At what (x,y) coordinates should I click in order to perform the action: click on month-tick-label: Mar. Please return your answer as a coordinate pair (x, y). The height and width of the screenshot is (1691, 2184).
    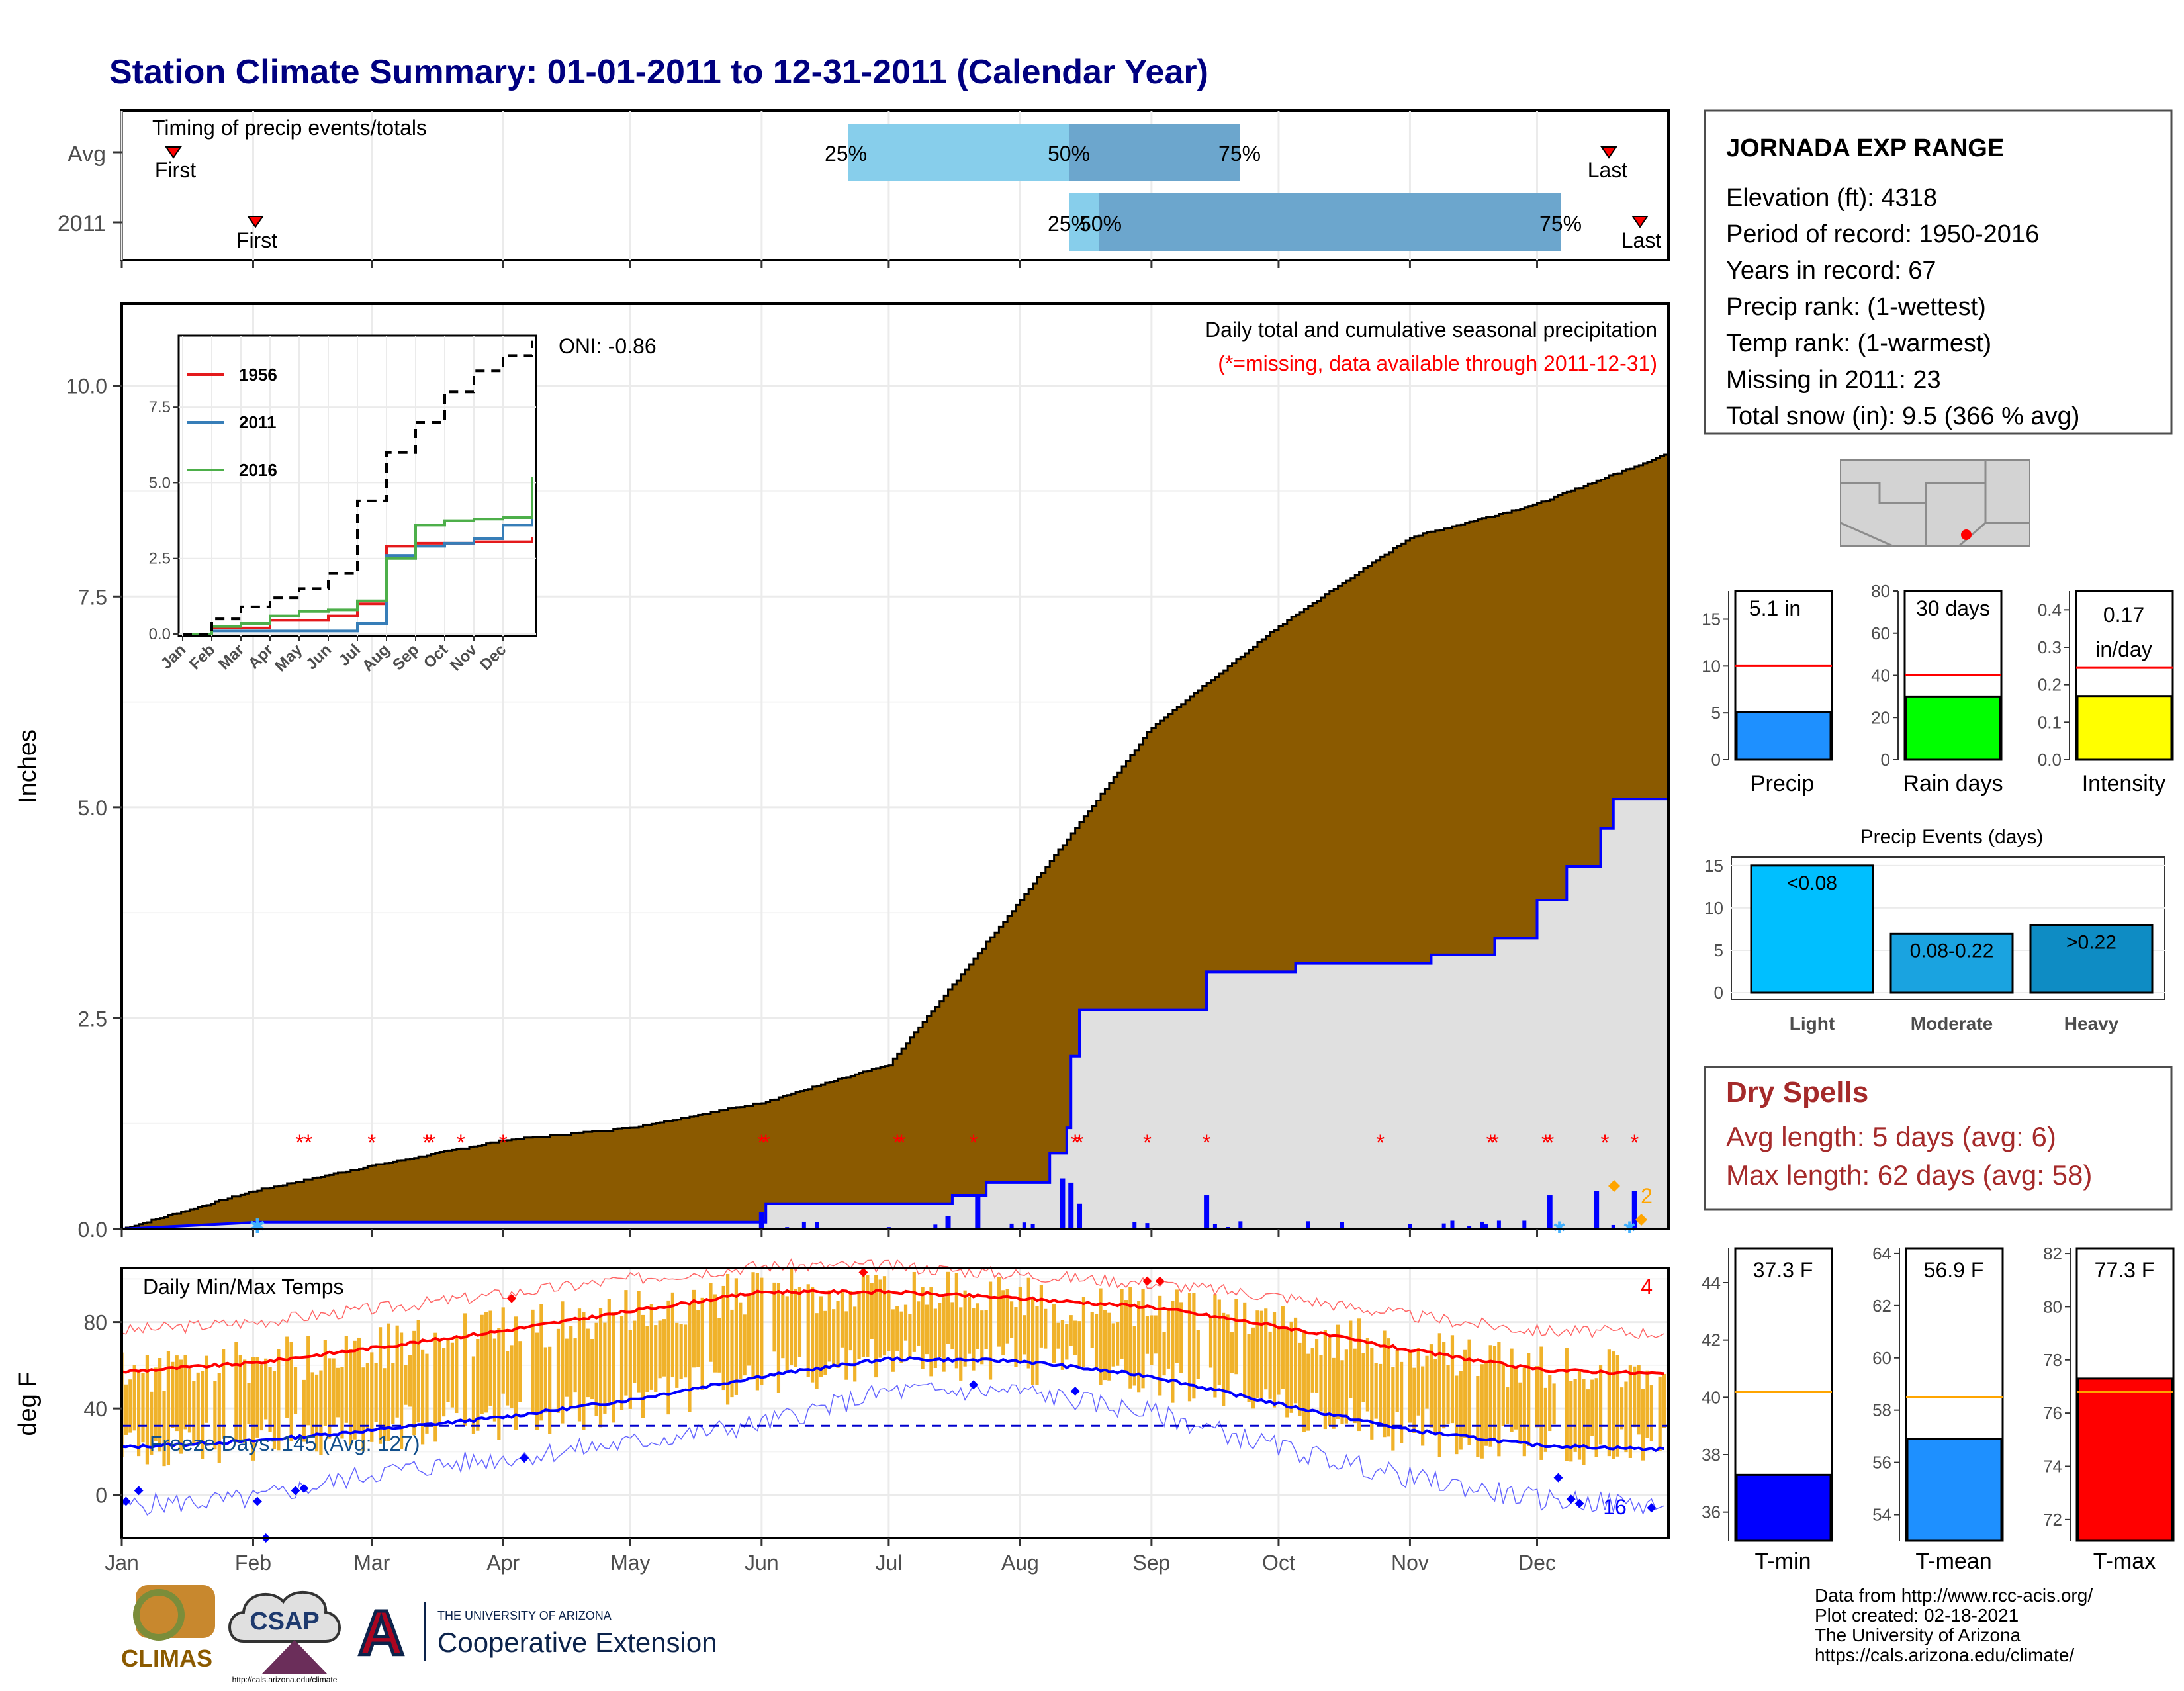
    Looking at the image, I should click on (371, 1563).